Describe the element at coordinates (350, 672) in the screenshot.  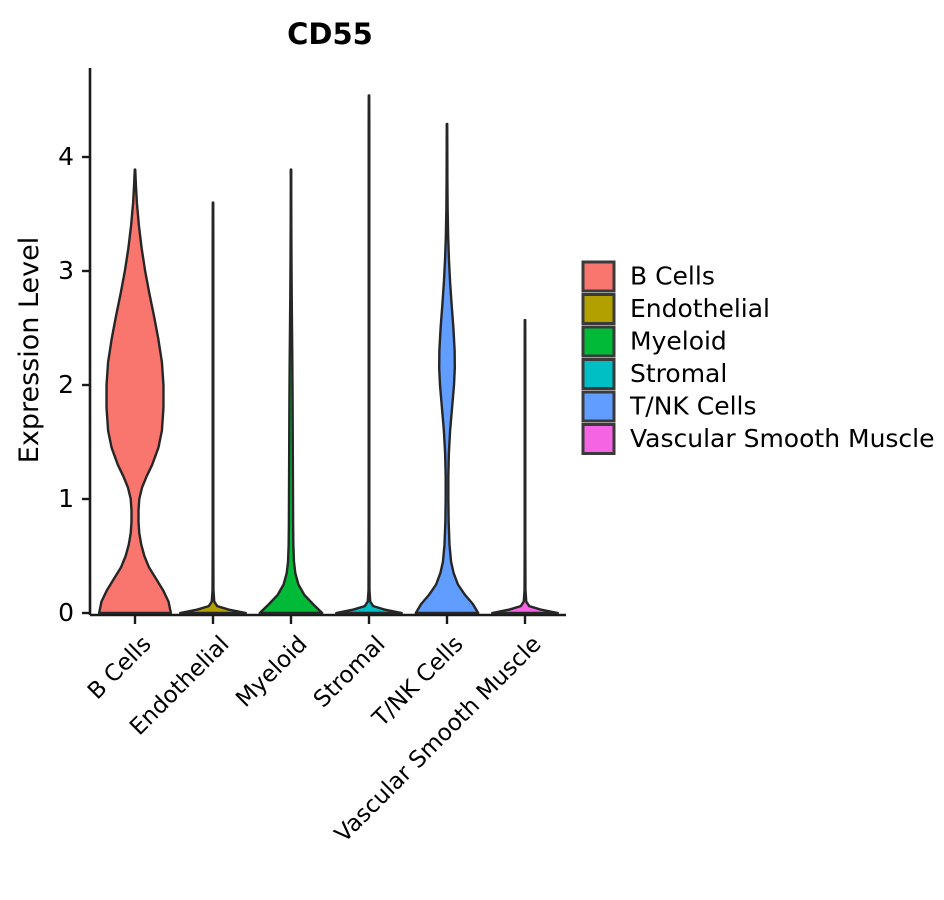
I see `x-tick-label: Stromal` at that location.